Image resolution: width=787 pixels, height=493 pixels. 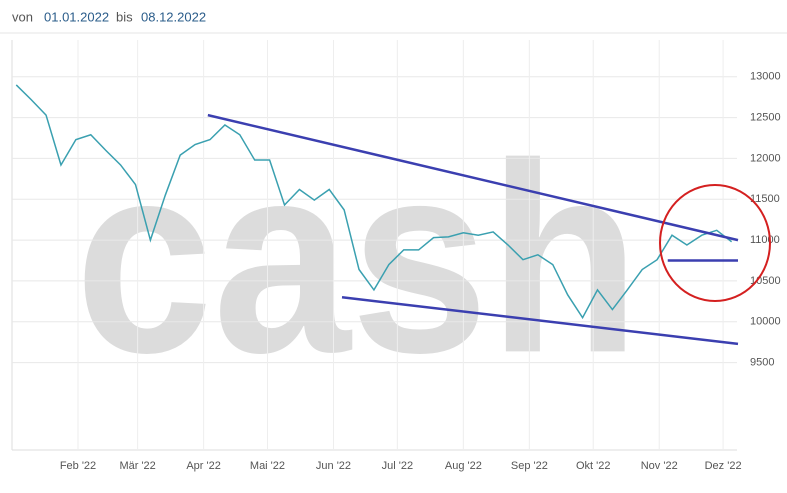 What do you see at coordinates (173, 16) in the screenshot?
I see `to-date: 08.12.2022` at bounding box center [173, 16].